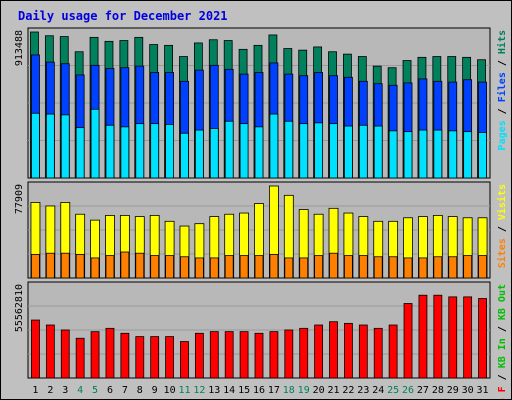  What do you see at coordinates (502, 350) in the screenshot?
I see `legend-item: KB In` at bounding box center [502, 350].